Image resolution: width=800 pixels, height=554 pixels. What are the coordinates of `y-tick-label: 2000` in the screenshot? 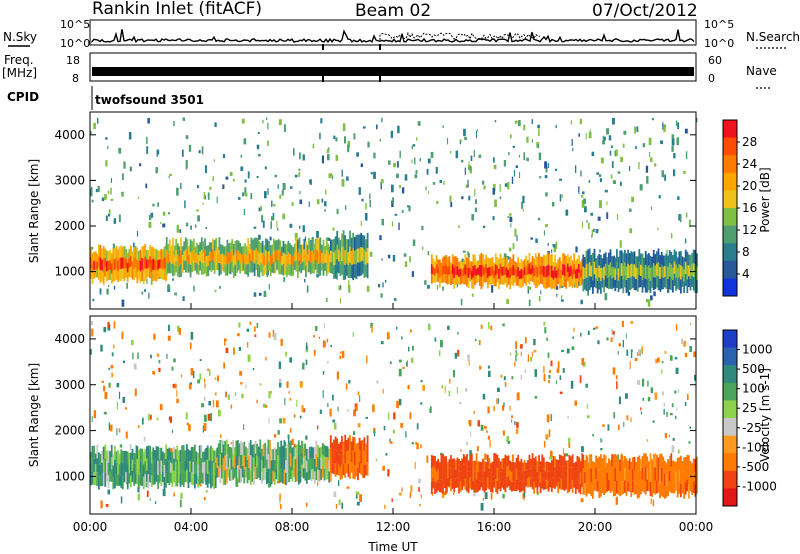 It's located at (69, 226).